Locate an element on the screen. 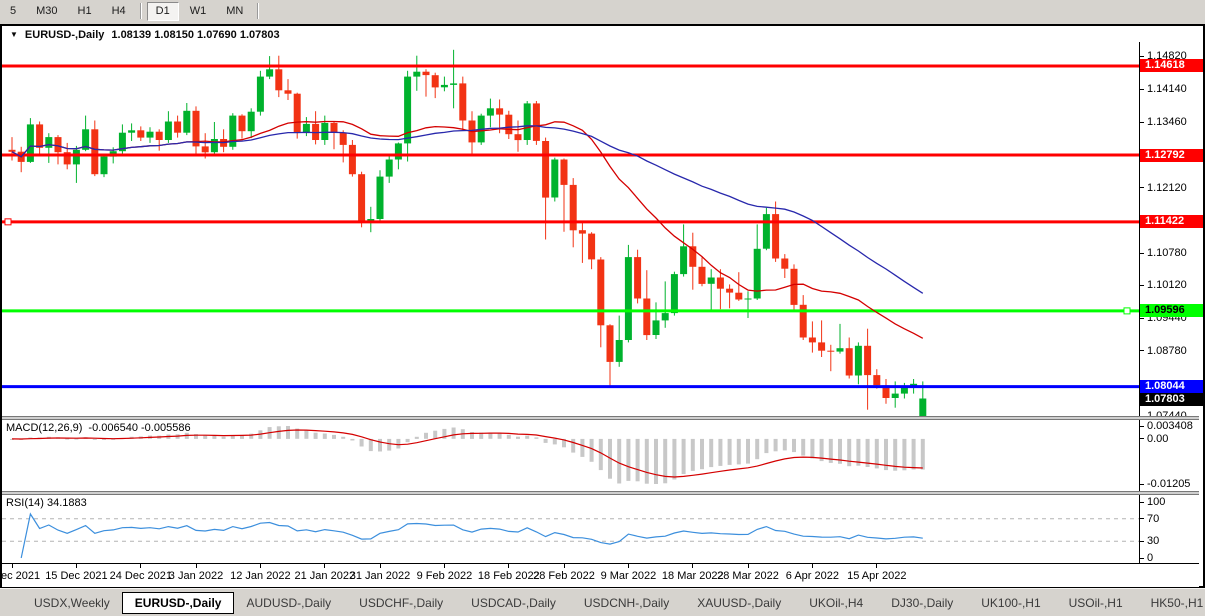 This screenshot has height=616, width=1205. tab-hk50-h1: HK50-,H1 is located at coordinates (1177, 602).